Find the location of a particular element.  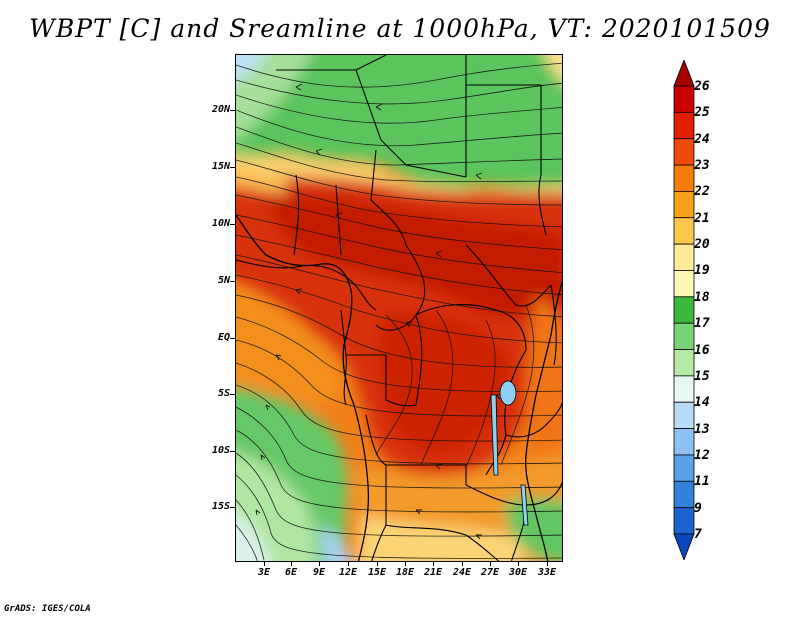

lat-tick-5N is located at coordinates (232, 281).